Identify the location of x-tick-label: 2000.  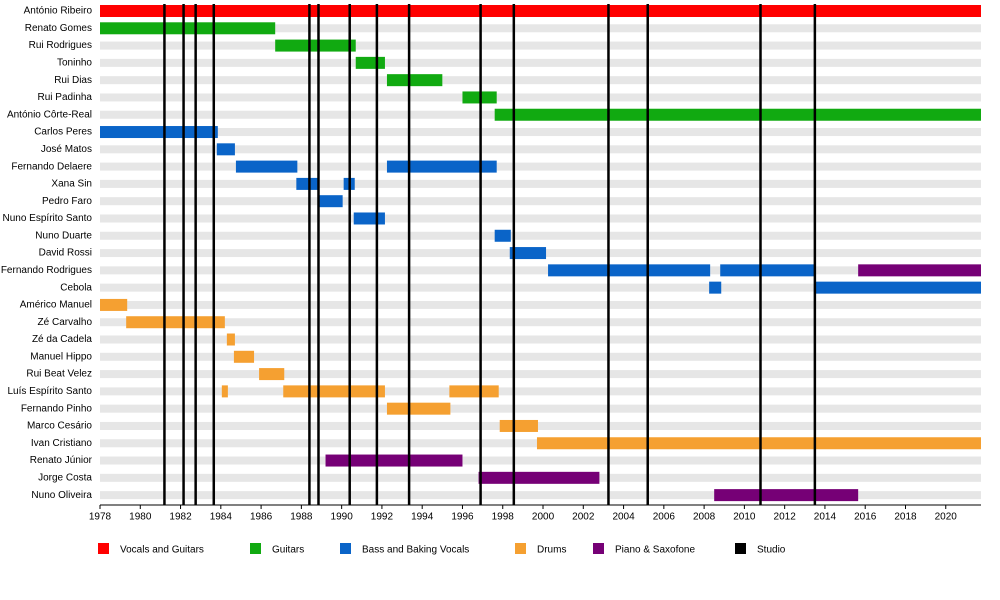
(543, 517).